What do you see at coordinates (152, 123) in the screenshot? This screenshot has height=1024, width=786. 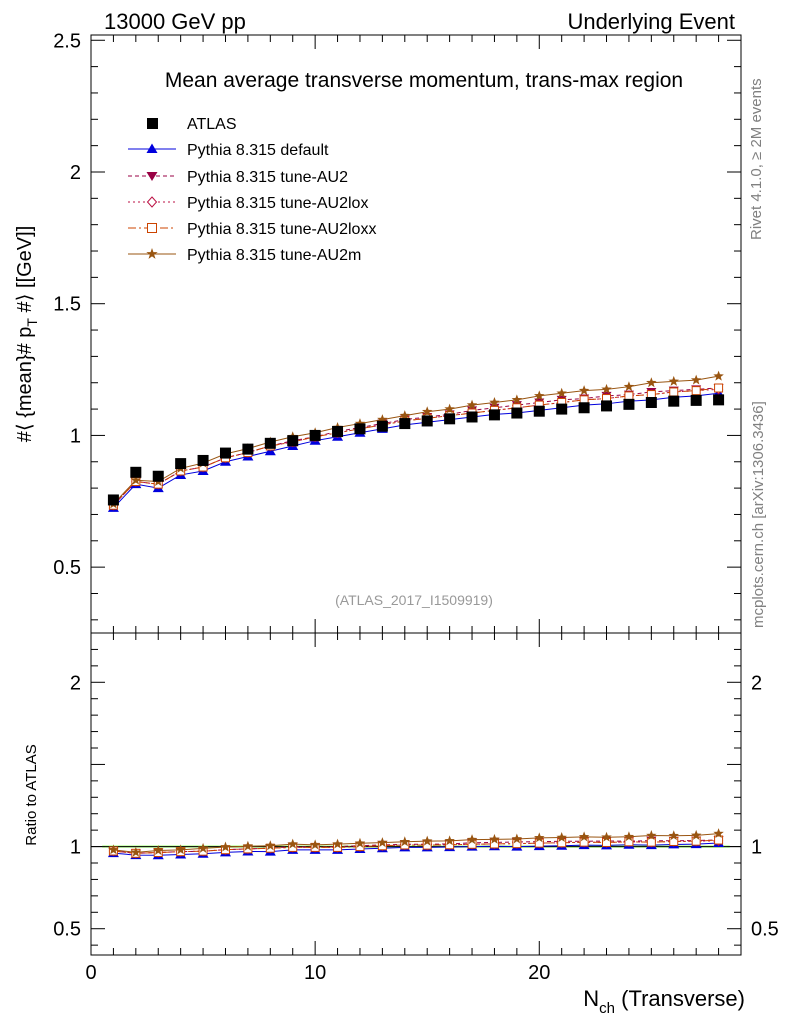 I see `legend-marker-atlas` at bounding box center [152, 123].